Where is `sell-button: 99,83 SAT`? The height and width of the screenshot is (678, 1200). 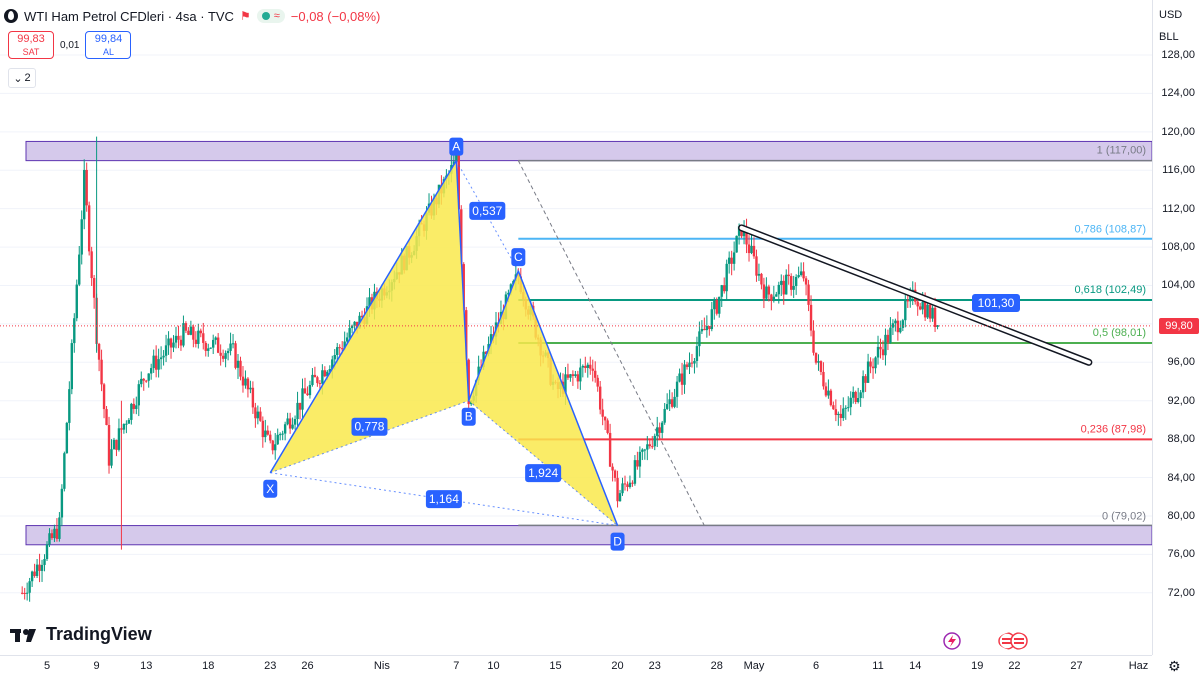 sell-button: 99,83 SAT is located at coordinates (31, 45).